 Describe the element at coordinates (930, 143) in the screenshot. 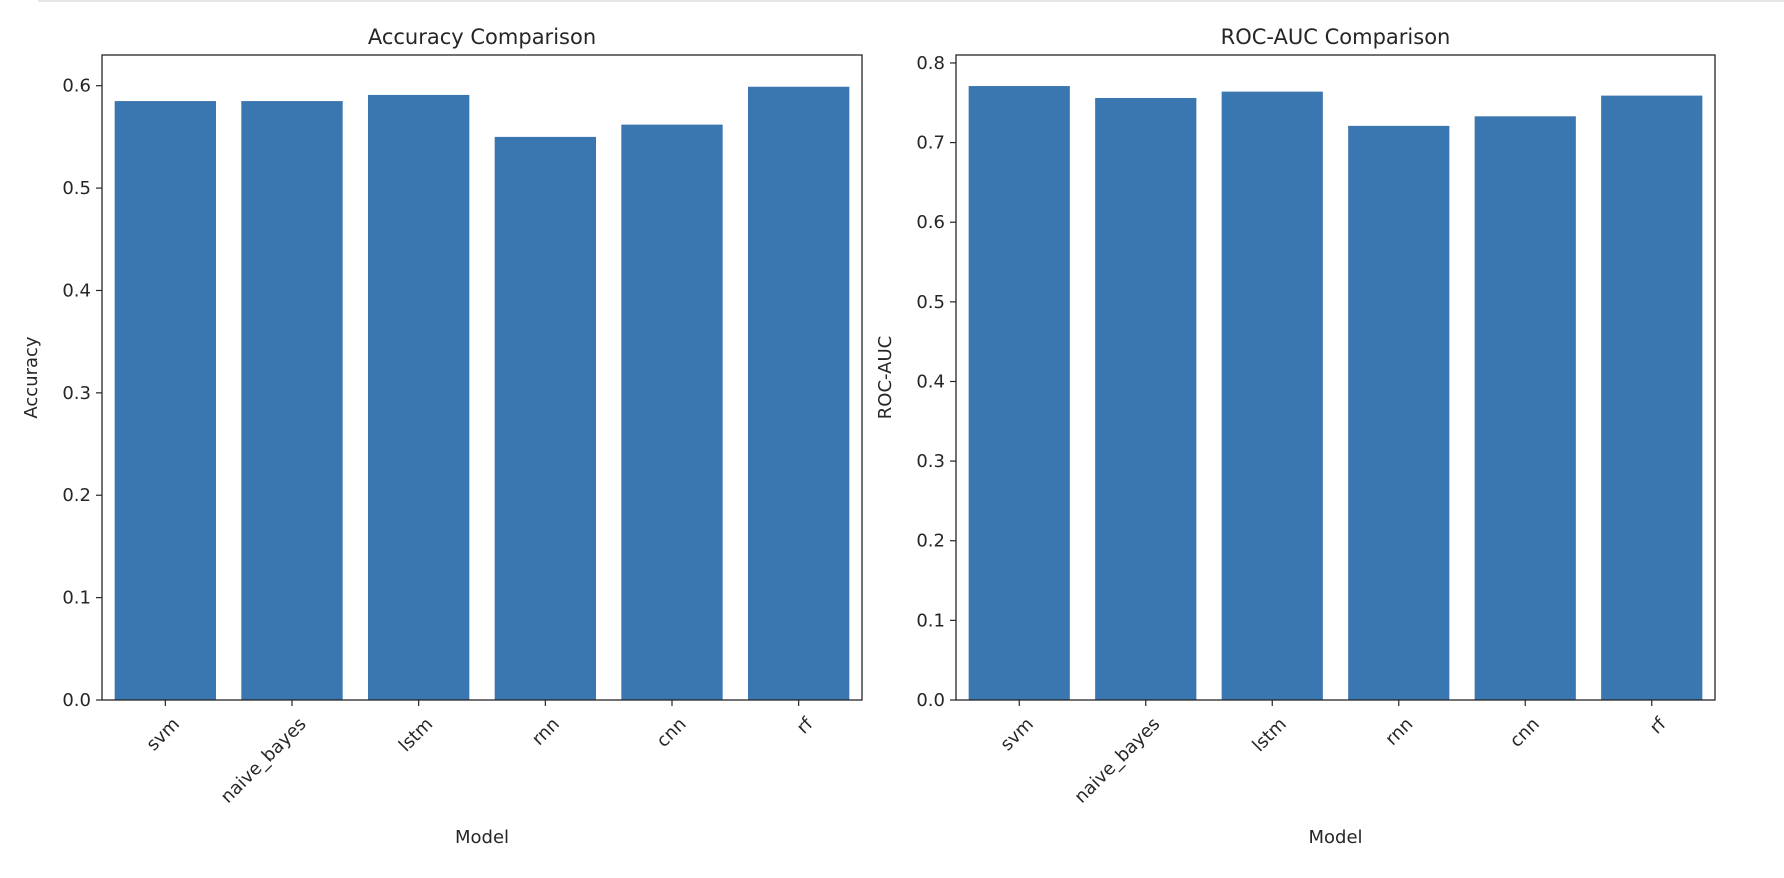

I see `y-tick-label: 0.7` at that location.